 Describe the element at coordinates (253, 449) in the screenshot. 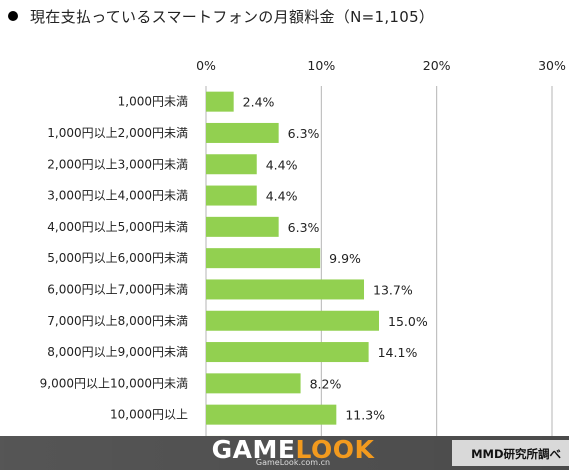

I see `logo-part-game: GAME` at that location.